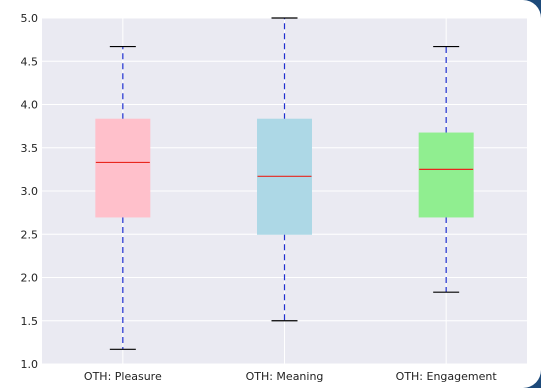 The width and height of the screenshot is (541, 388). I want to click on y-tick-label: 5.0, so click(30, 18).